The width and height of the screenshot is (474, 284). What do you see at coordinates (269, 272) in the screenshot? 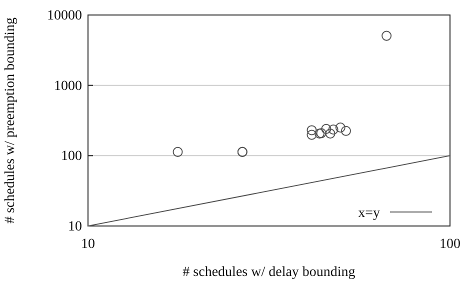
I see `x-axis-title: # schedules w/ delay bounding` at bounding box center [269, 272].